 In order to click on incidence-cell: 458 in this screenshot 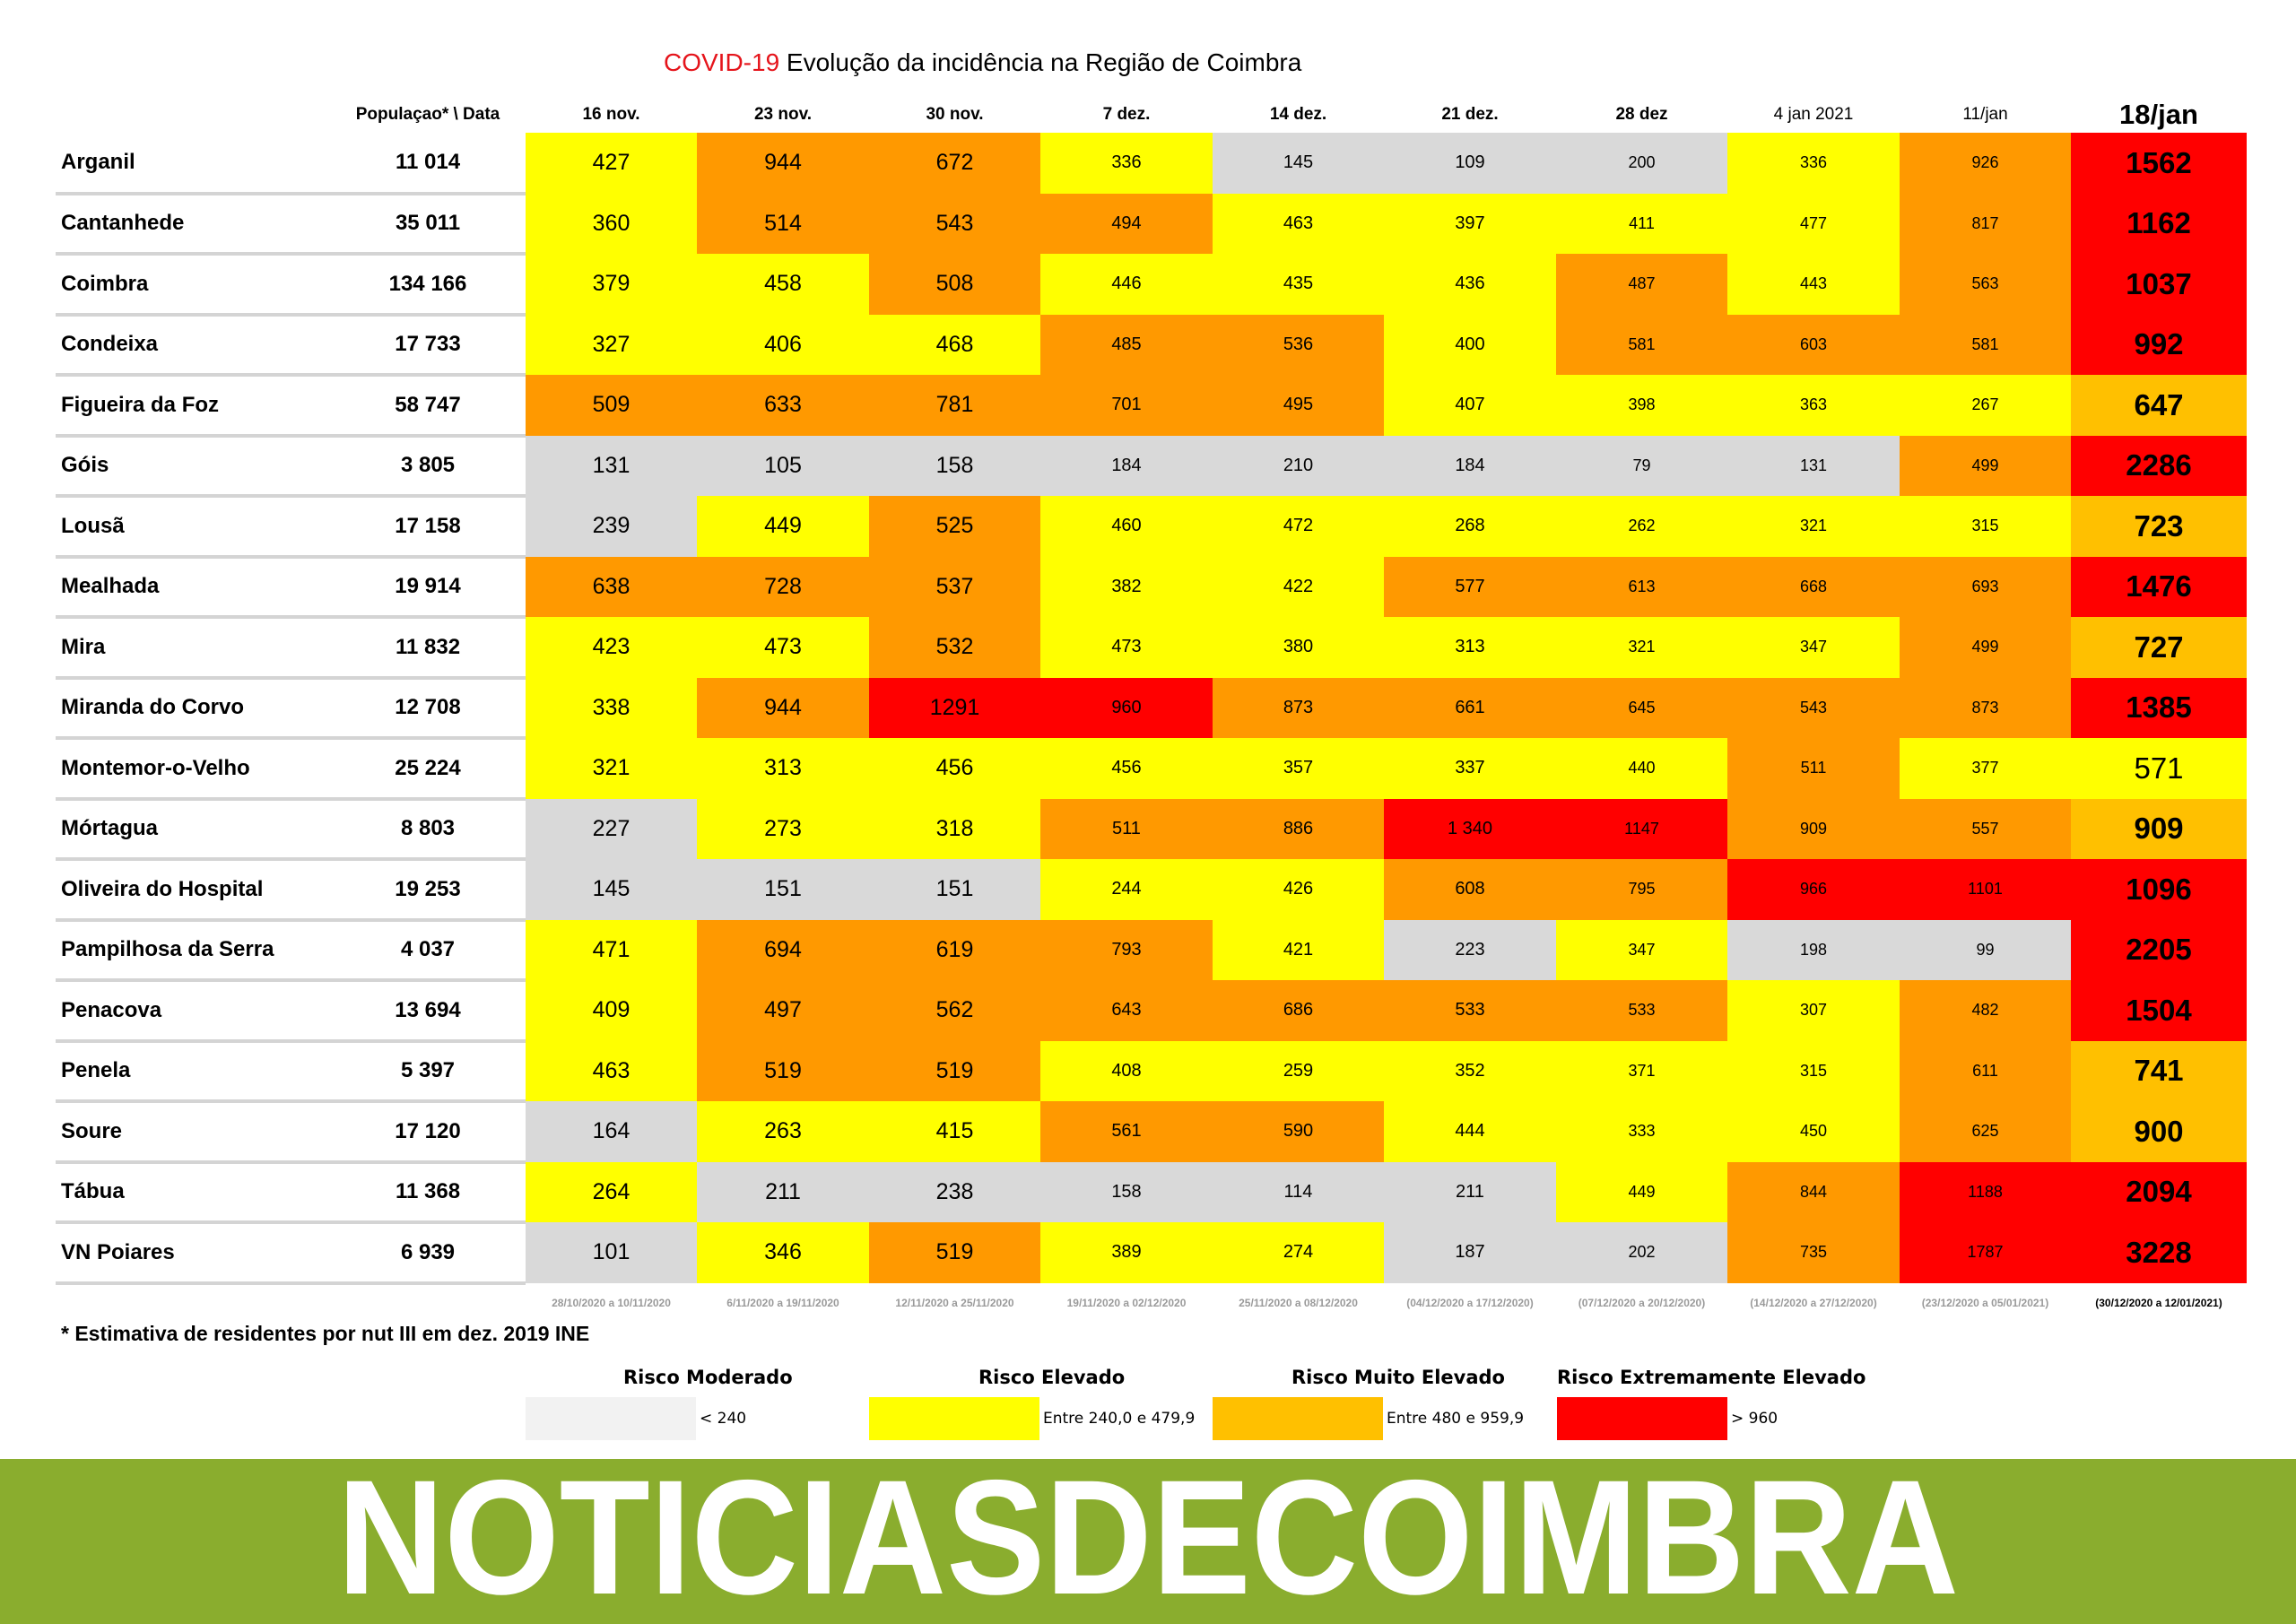, I will do `click(783, 284)`.